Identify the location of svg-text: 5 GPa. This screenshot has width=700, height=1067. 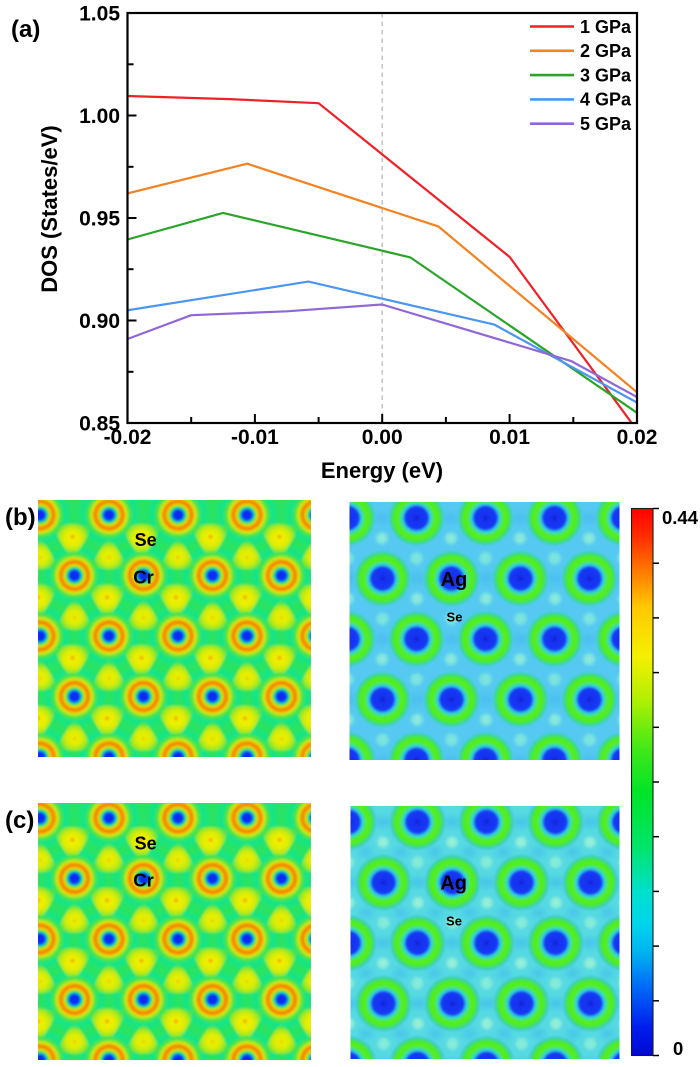
(606, 124).